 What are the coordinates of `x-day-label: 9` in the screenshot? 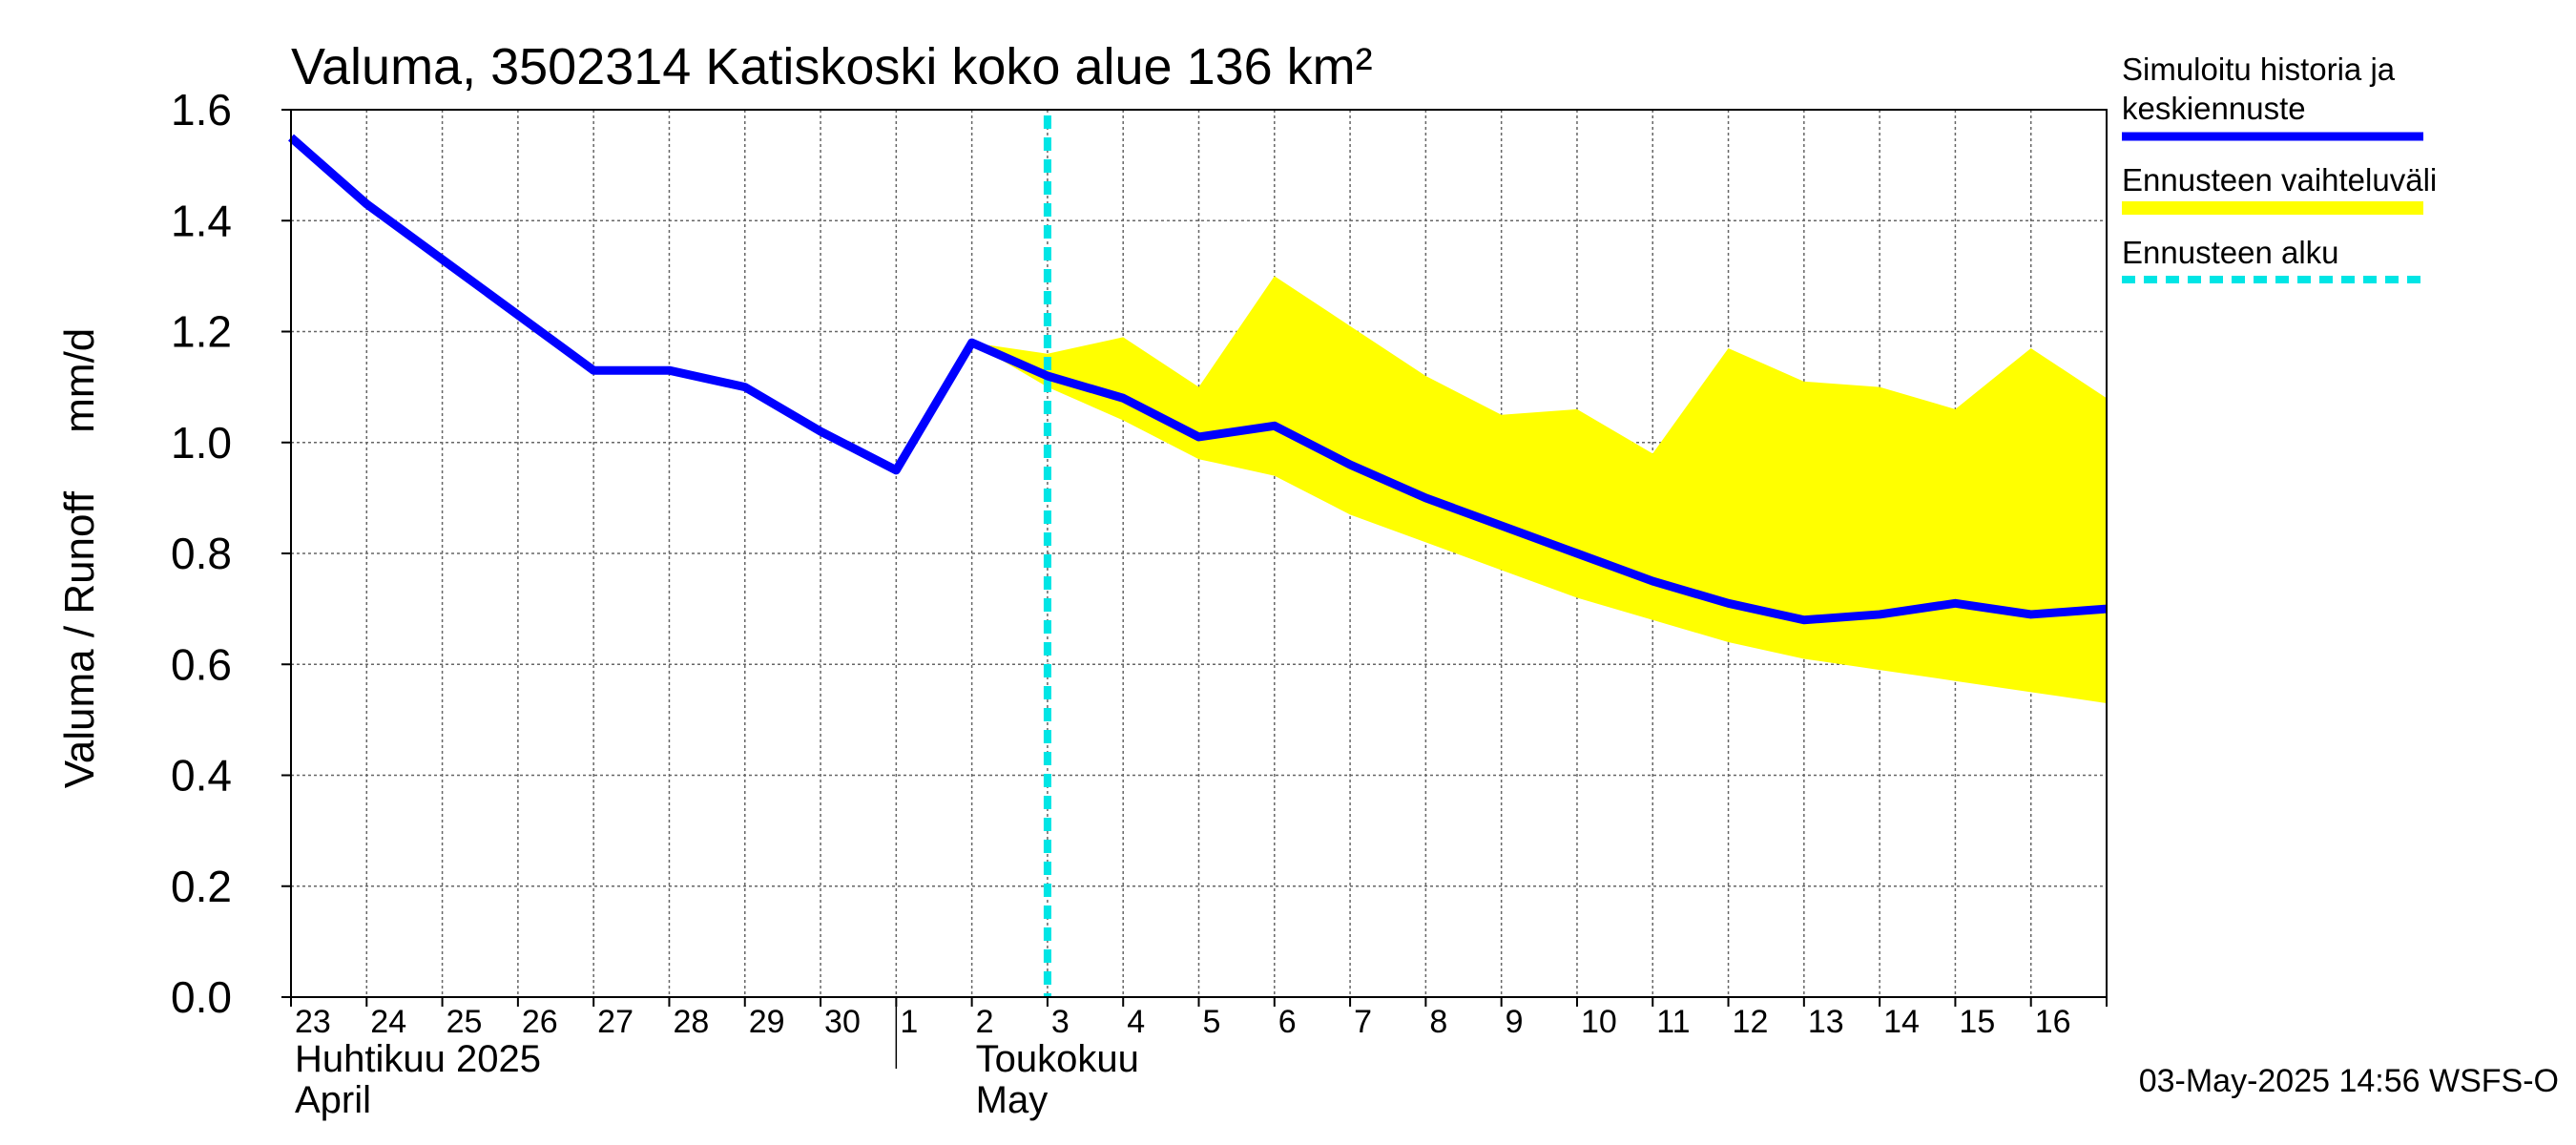 It's located at (1515, 1022).